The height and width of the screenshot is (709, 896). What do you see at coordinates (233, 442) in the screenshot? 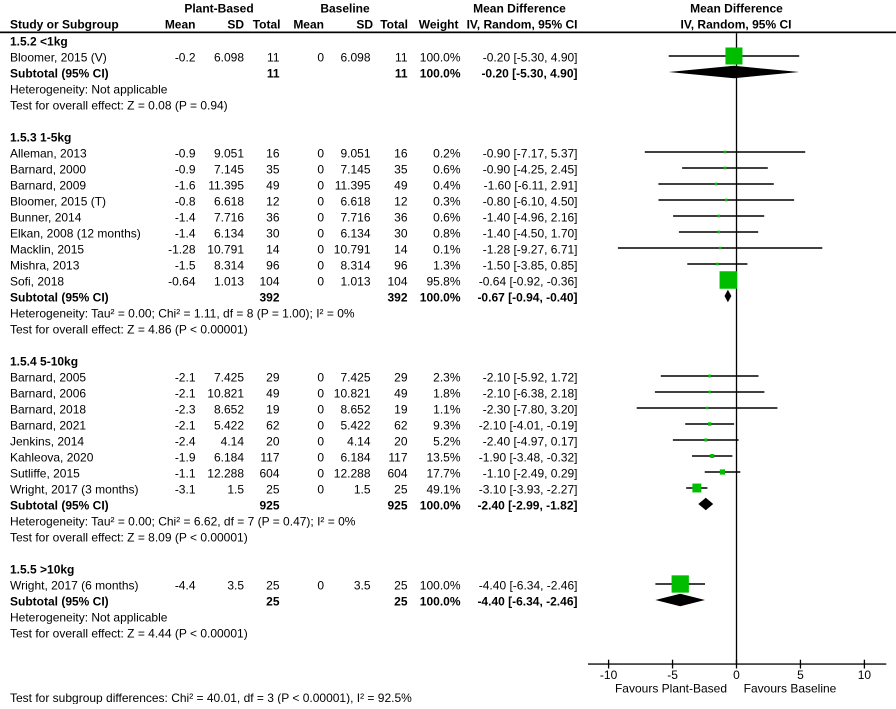
I see `svg-text: 4.14` at bounding box center [233, 442].